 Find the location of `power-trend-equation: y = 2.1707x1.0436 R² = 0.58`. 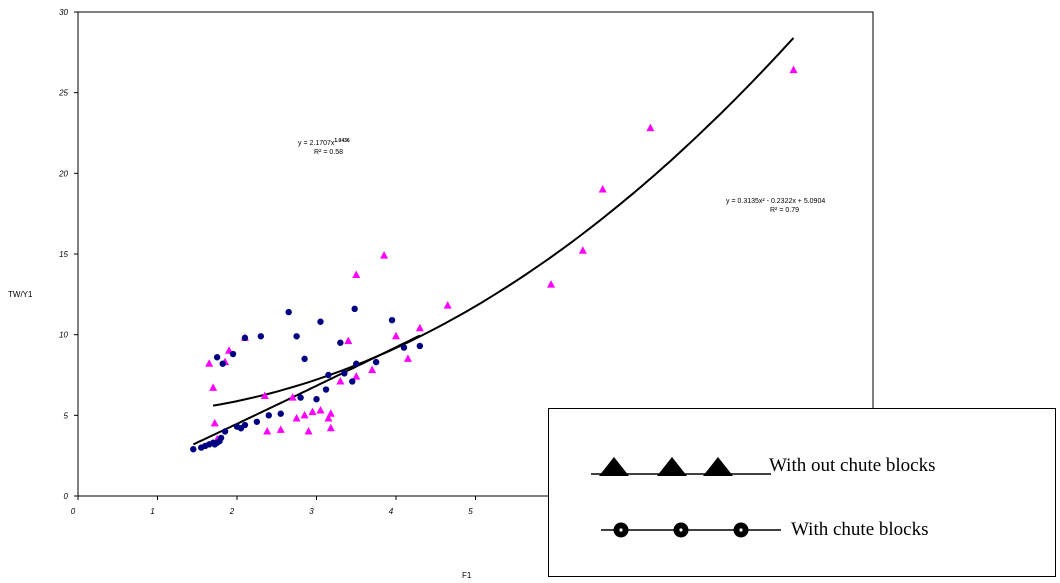

power-trend-equation: y = 2.1707x1.0436 R² = 0.58 is located at coordinates (324, 147).